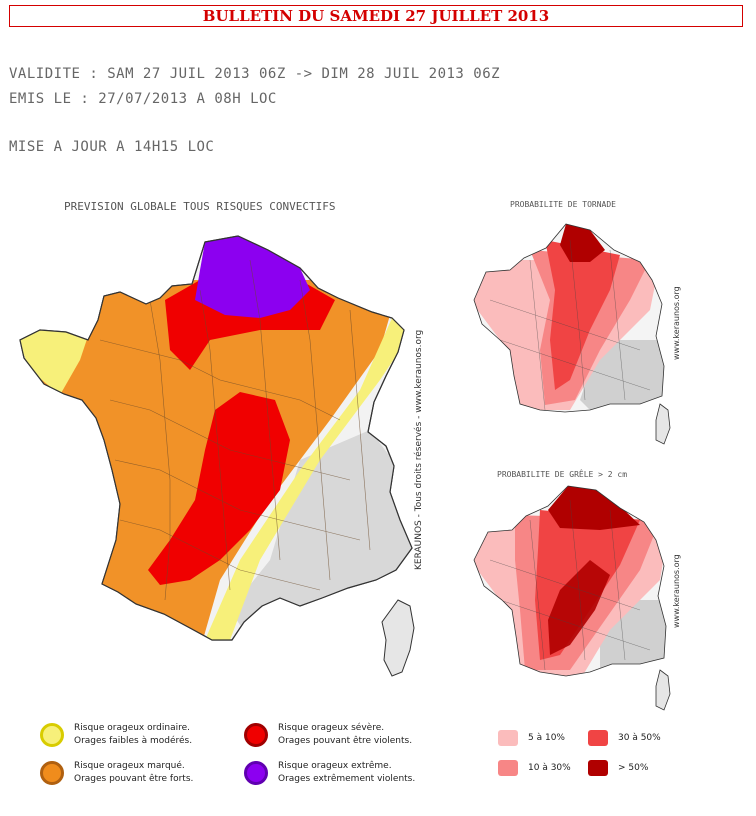 Image resolution: width=756 pixels, height=816 pixels. What do you see at coordinates (563, 204) in the screenshot?
I see `tornado-map-caption: PROBABILITE DE TORNADE` at bounding box center [563, 204].